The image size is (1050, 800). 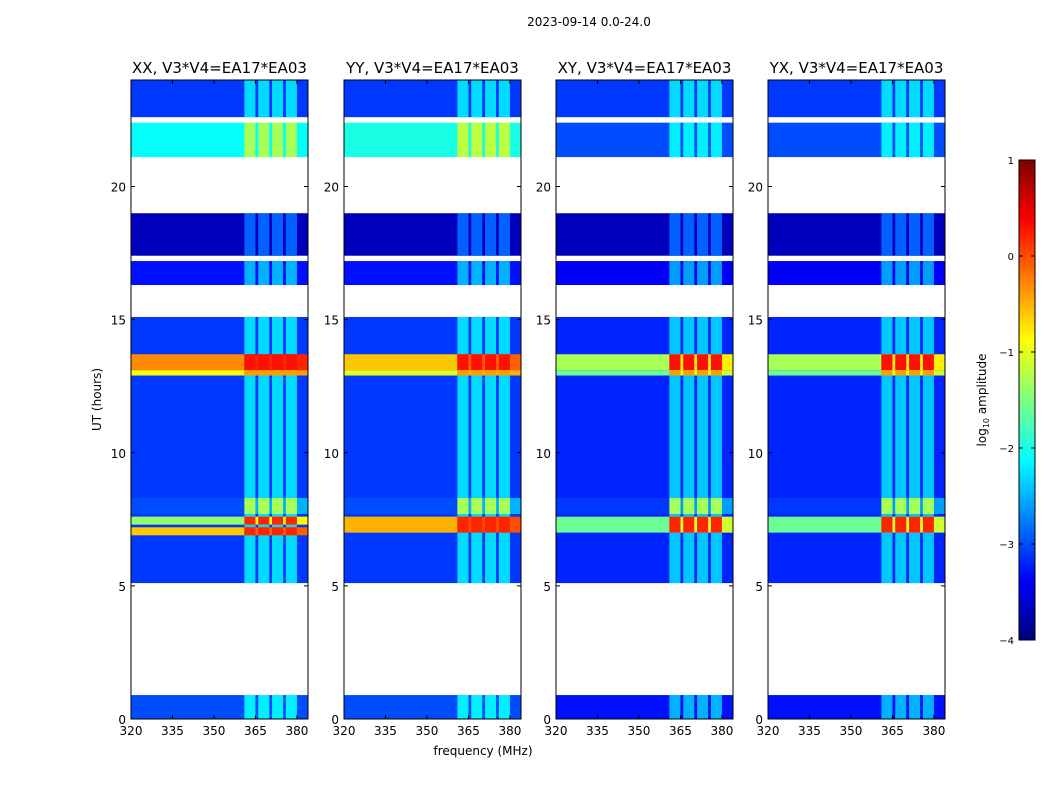 What do you see at coordinates (335, 587) in the screenshot?
I see `y-tick-label: 5` at bounding box center [335, 587].